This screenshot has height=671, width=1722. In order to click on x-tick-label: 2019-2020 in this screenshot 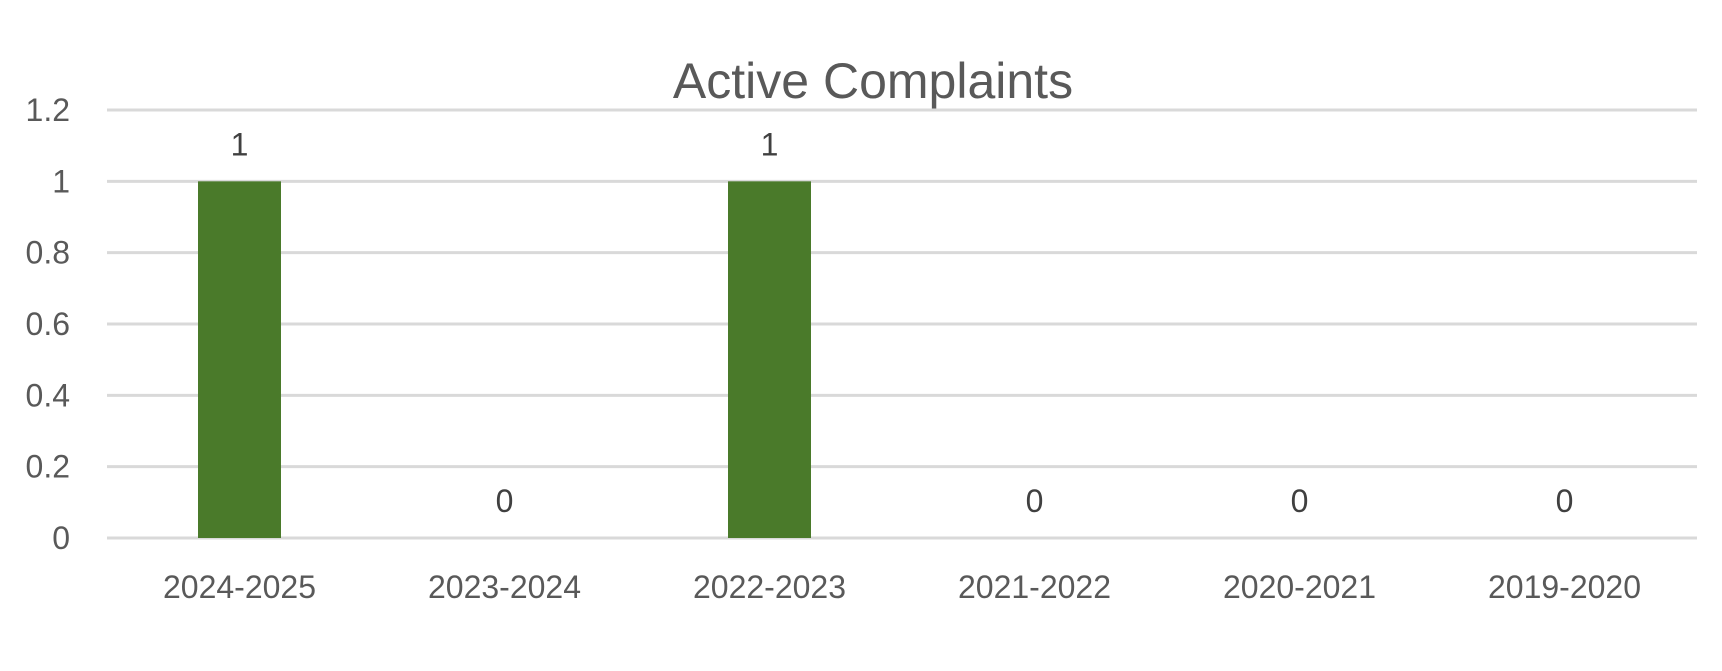, I will do `click(1564, 587)`.